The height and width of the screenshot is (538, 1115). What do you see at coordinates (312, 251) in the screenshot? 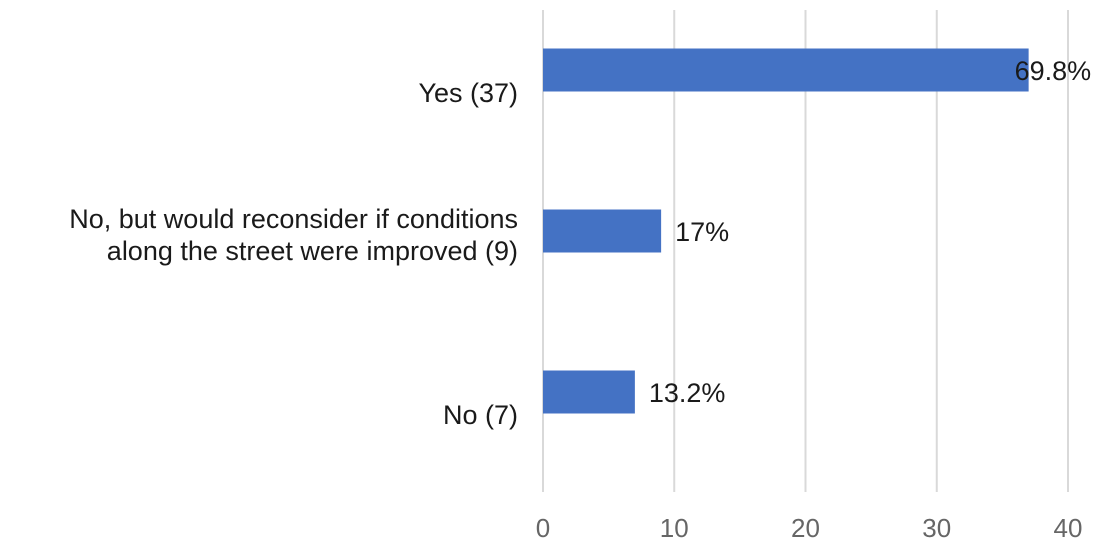
I see `category-label: along the street were improved (9)` at bounding box center [312, 251].